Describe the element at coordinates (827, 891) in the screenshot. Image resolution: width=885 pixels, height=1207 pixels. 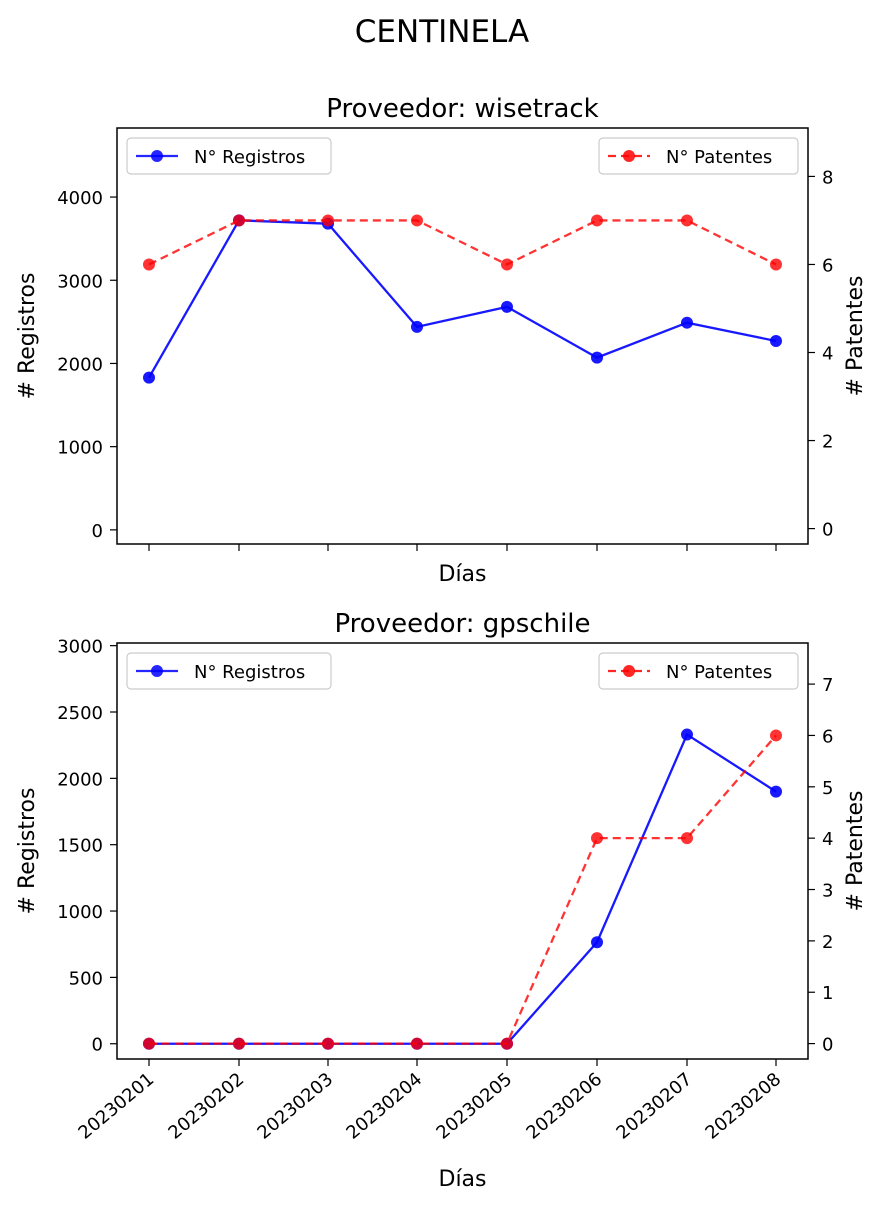
I see `y-right-tick-label: 3` at that location.